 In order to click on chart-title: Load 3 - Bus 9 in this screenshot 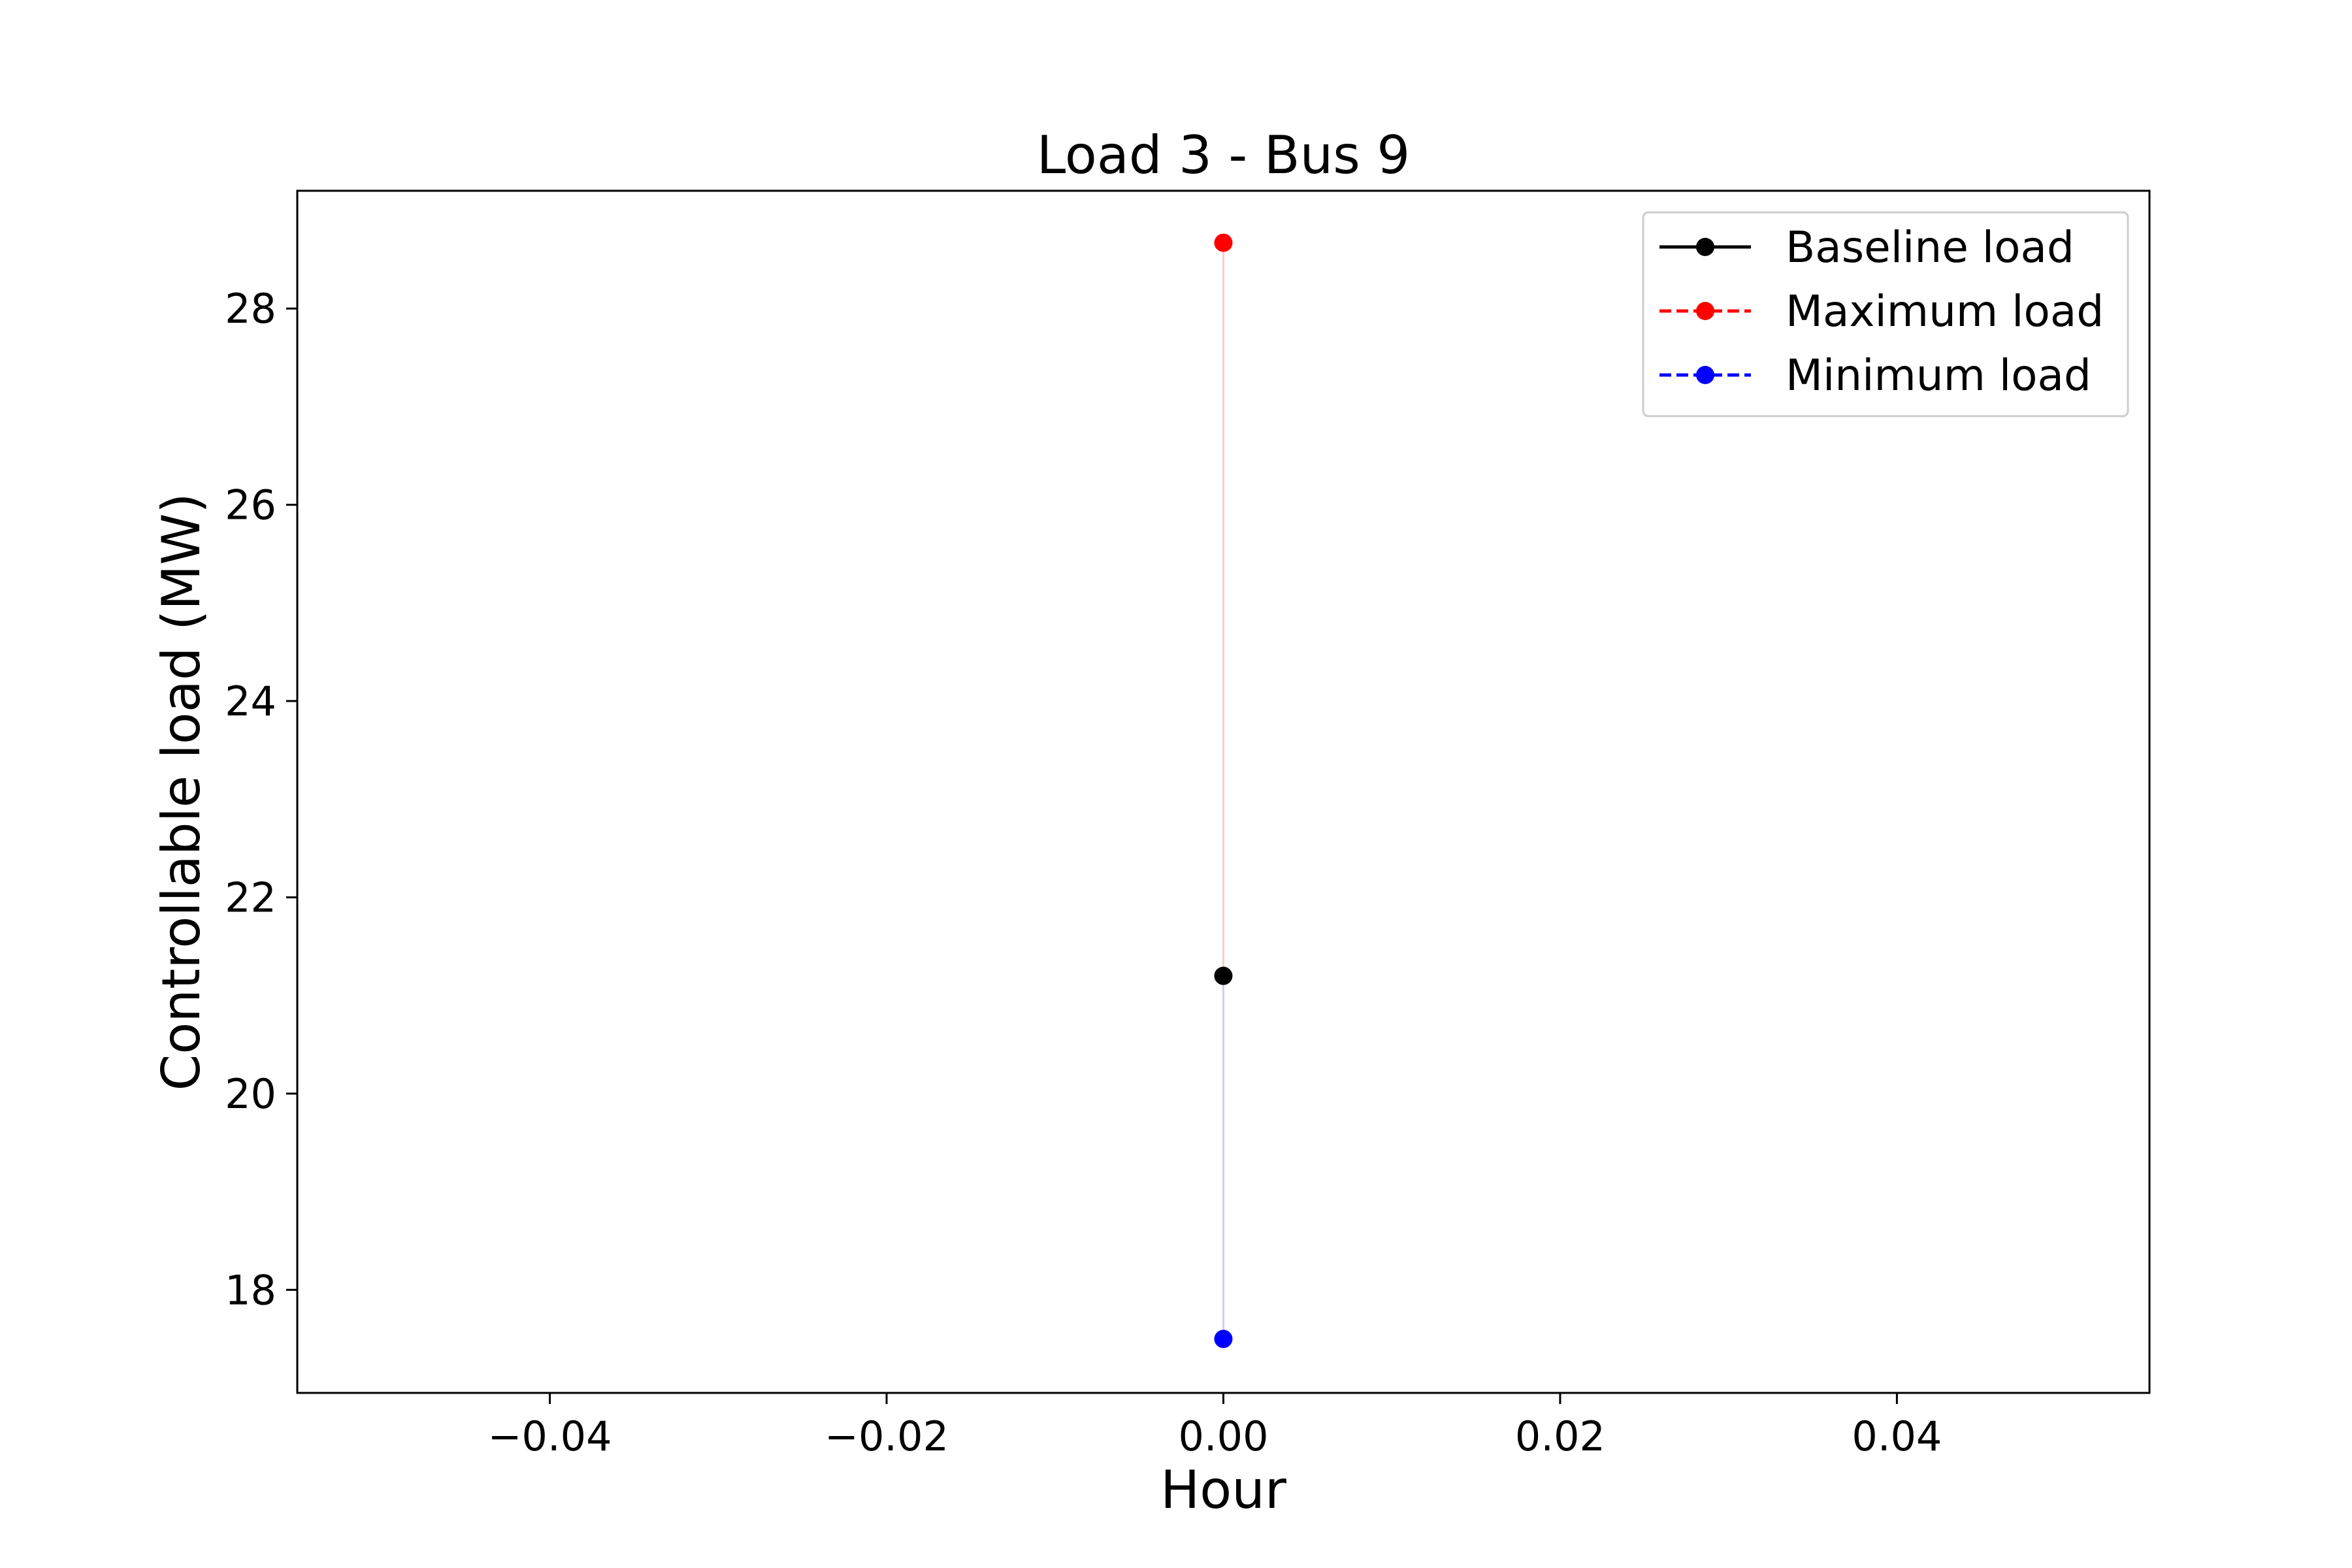, I will do `click(1224, 155)`.